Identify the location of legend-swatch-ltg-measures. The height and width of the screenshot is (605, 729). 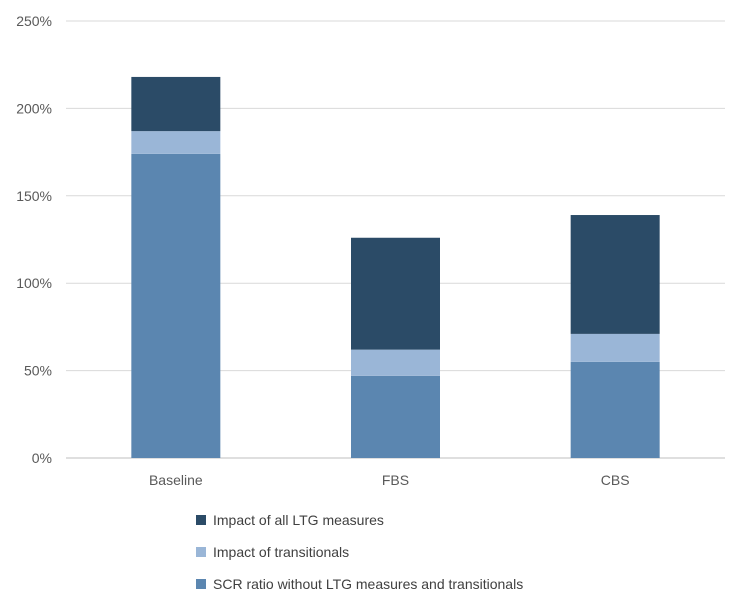
(201, 520).